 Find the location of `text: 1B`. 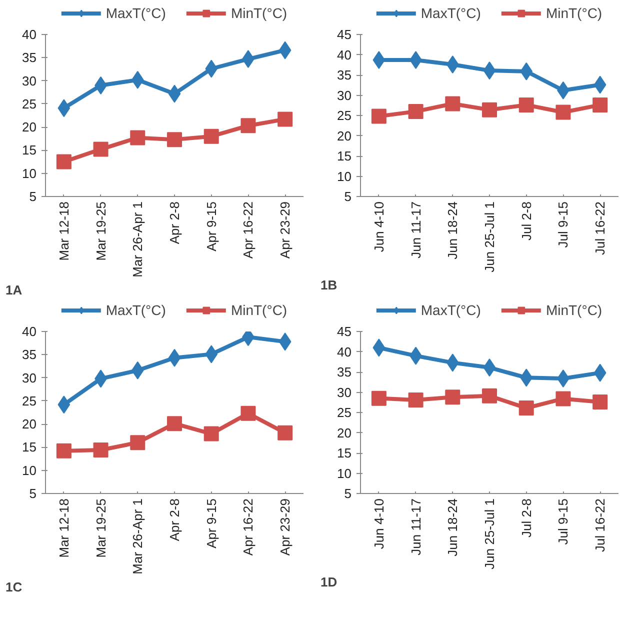

text: 1B is located at coordinates (329, 285).